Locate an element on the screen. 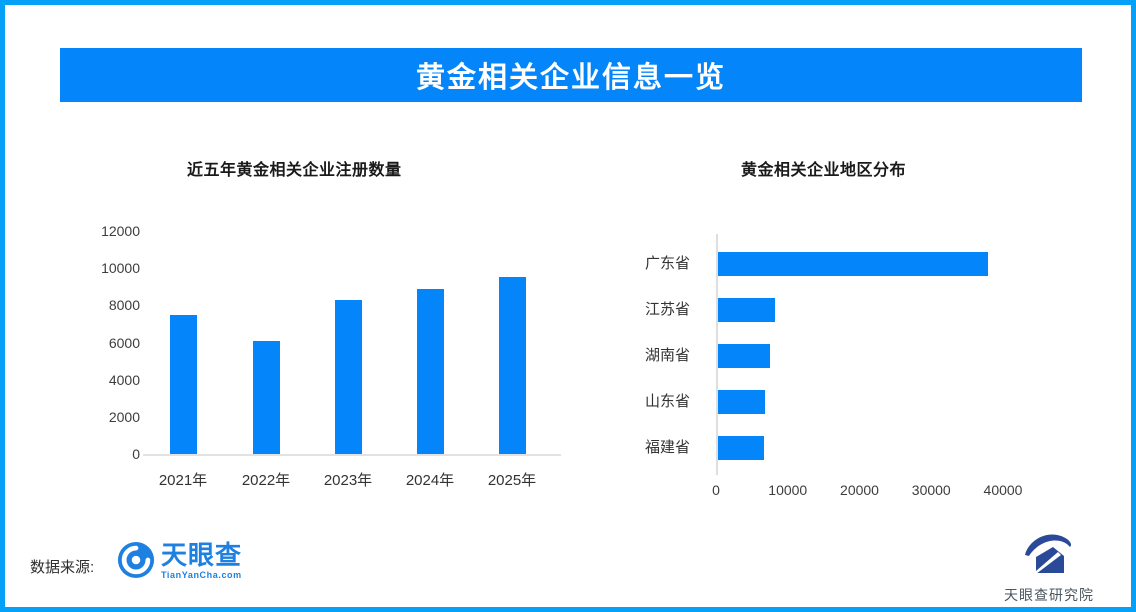 The height and width of the screenshot is (612, 1136). region-chart-title: 黄金相关企业地区分布 is located at coordinates (824, 170).